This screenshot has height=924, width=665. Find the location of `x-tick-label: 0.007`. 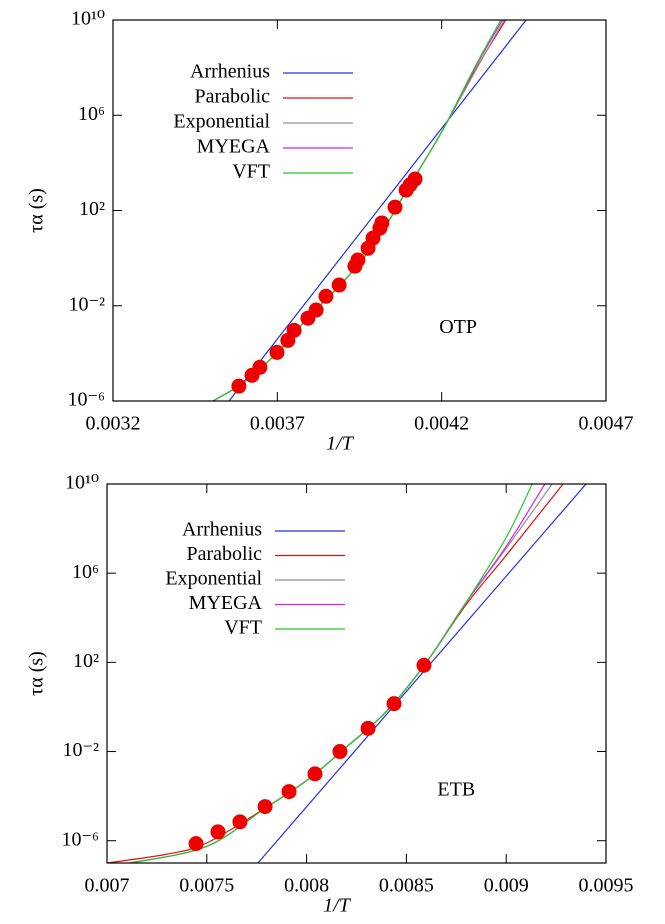

x-tick-label: 0.007 is located at coordinates (107, 886).